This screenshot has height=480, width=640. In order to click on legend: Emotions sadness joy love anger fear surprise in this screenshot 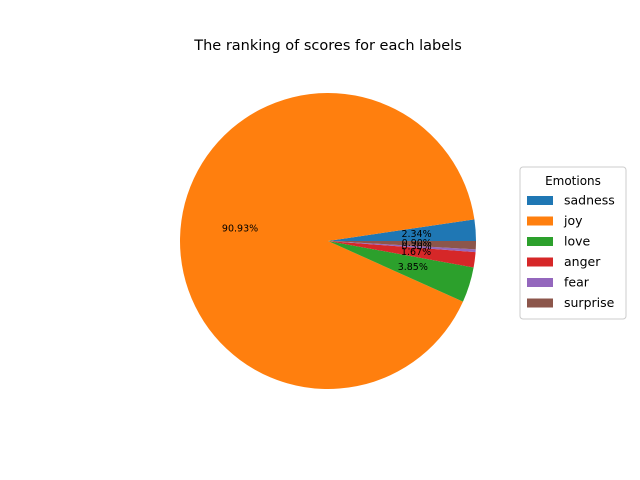, I will do `click(573, 243)`.